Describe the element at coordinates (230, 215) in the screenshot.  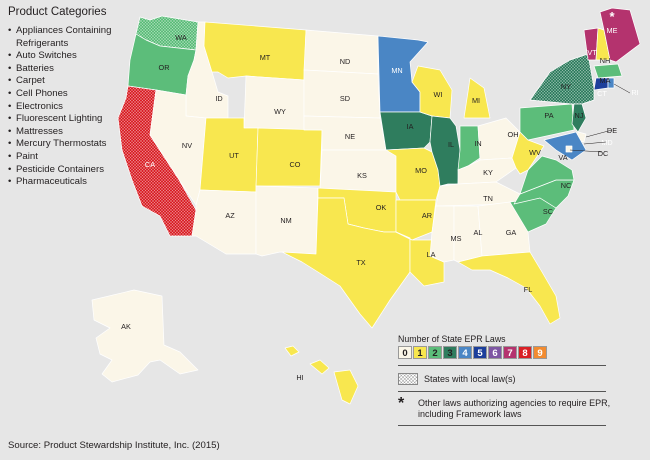
I see `state-label-az: AZ` at that location.